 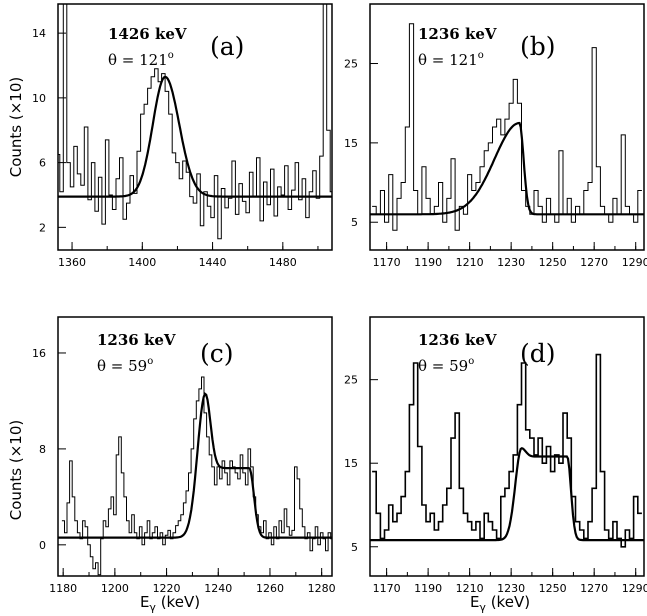 What do you see at coordinates (538, 46) in the screenshot?
I see `panel-letter: (b)` at bounding box center [538, 46].